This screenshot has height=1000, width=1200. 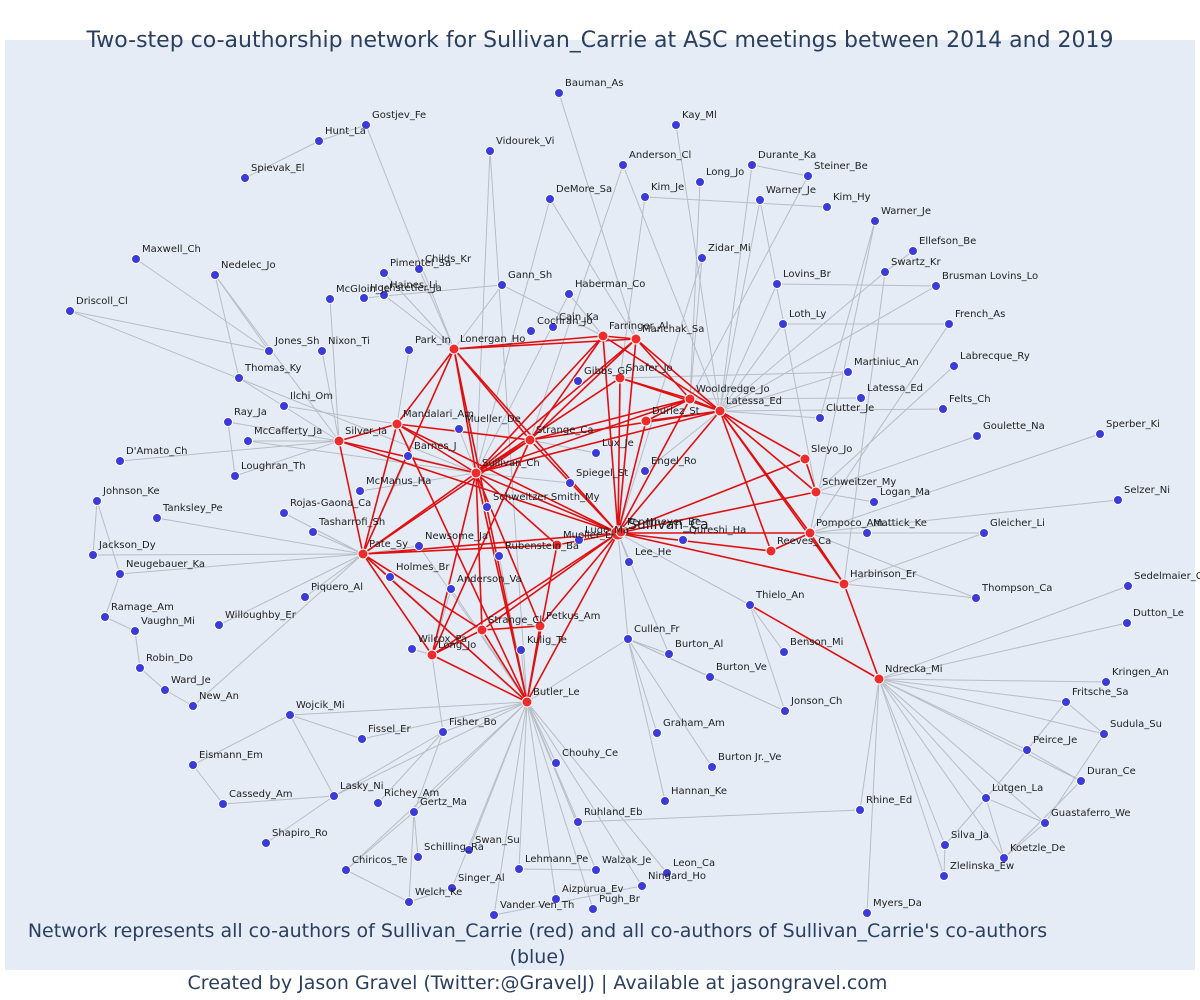 I want to click on node-durante-ka, so click(x=752, y=165).